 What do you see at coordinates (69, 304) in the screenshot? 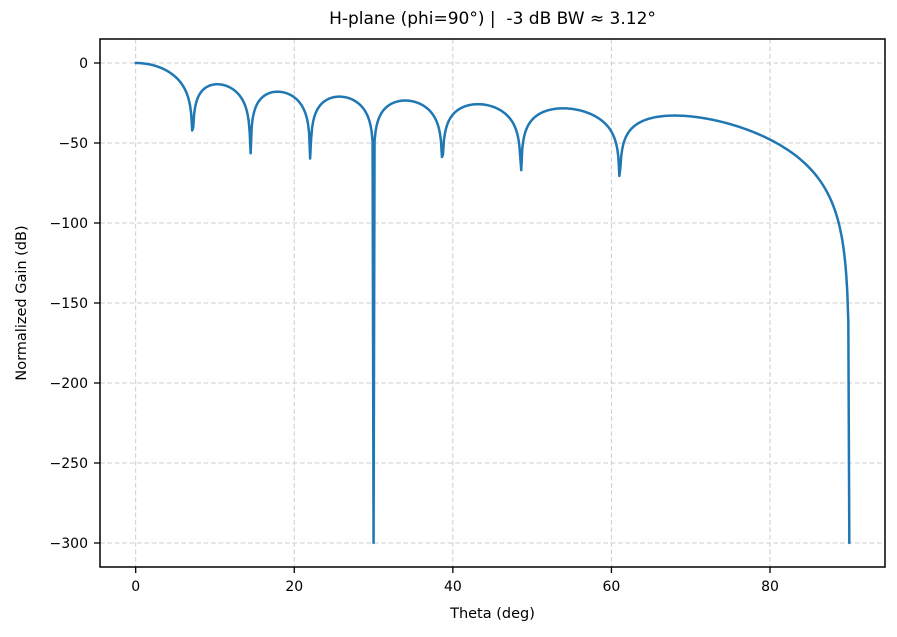
I see `y-tick-label: −150` at bounding box center [69, 304].